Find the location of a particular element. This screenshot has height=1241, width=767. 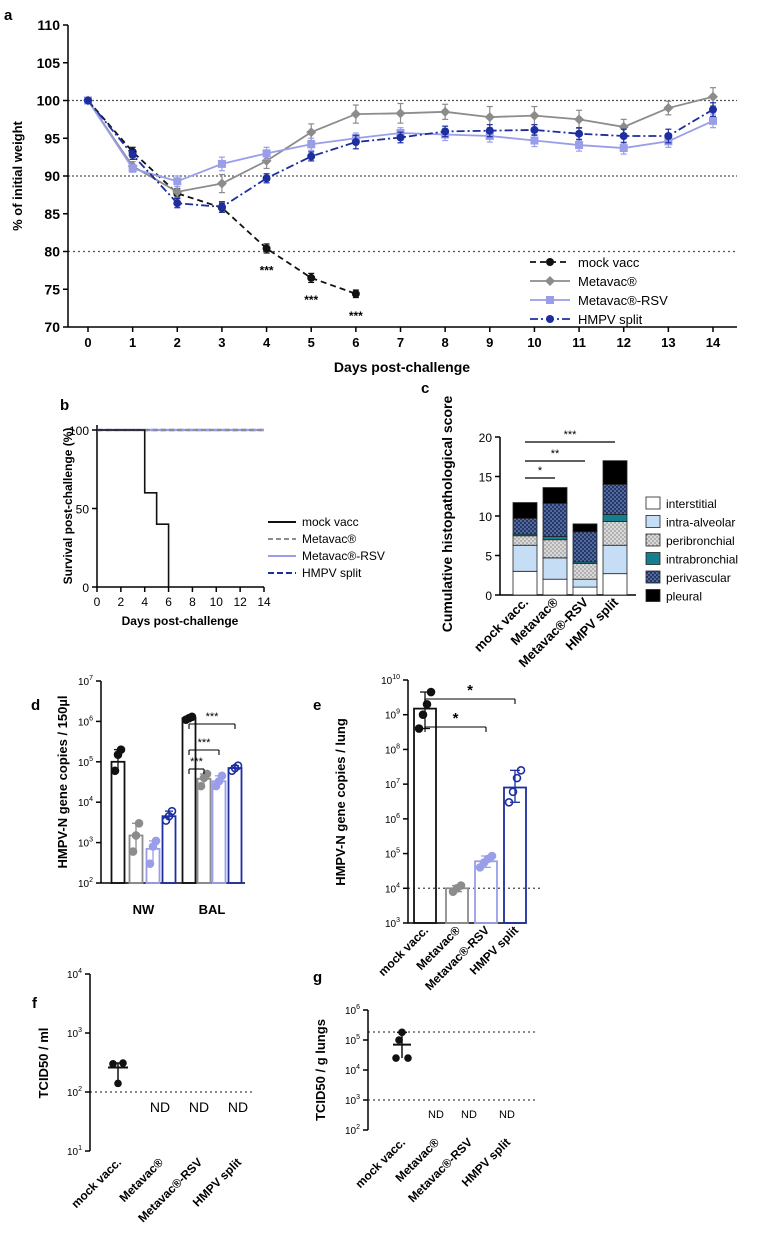

significance-label: * is located at coordinates (470, 690).